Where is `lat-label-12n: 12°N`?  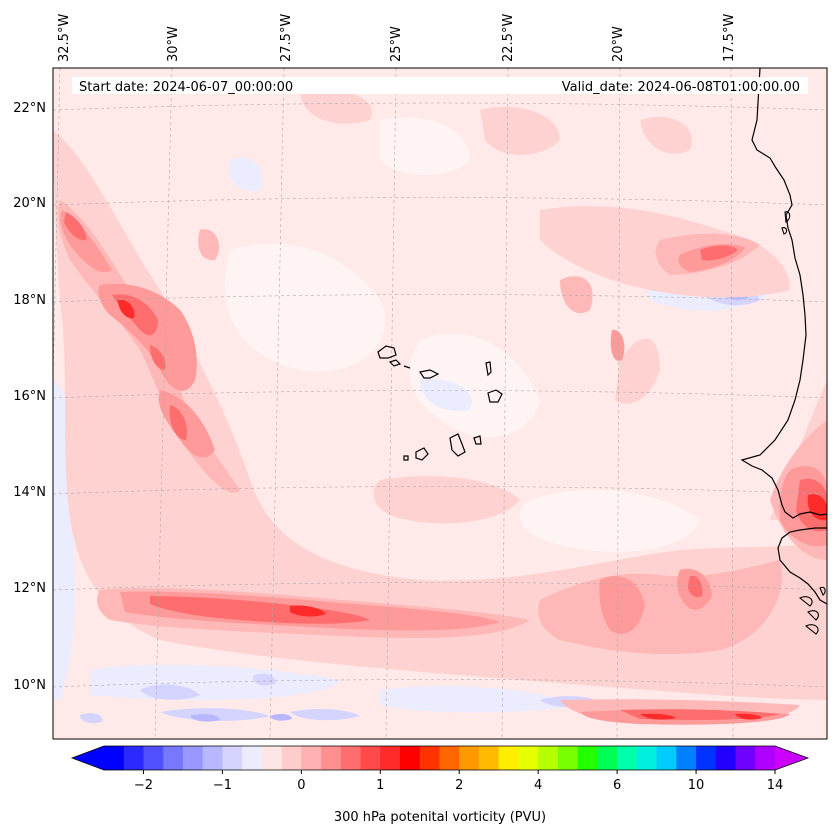
lat-label-12n: 12°N is located at coordinates (29, 588).